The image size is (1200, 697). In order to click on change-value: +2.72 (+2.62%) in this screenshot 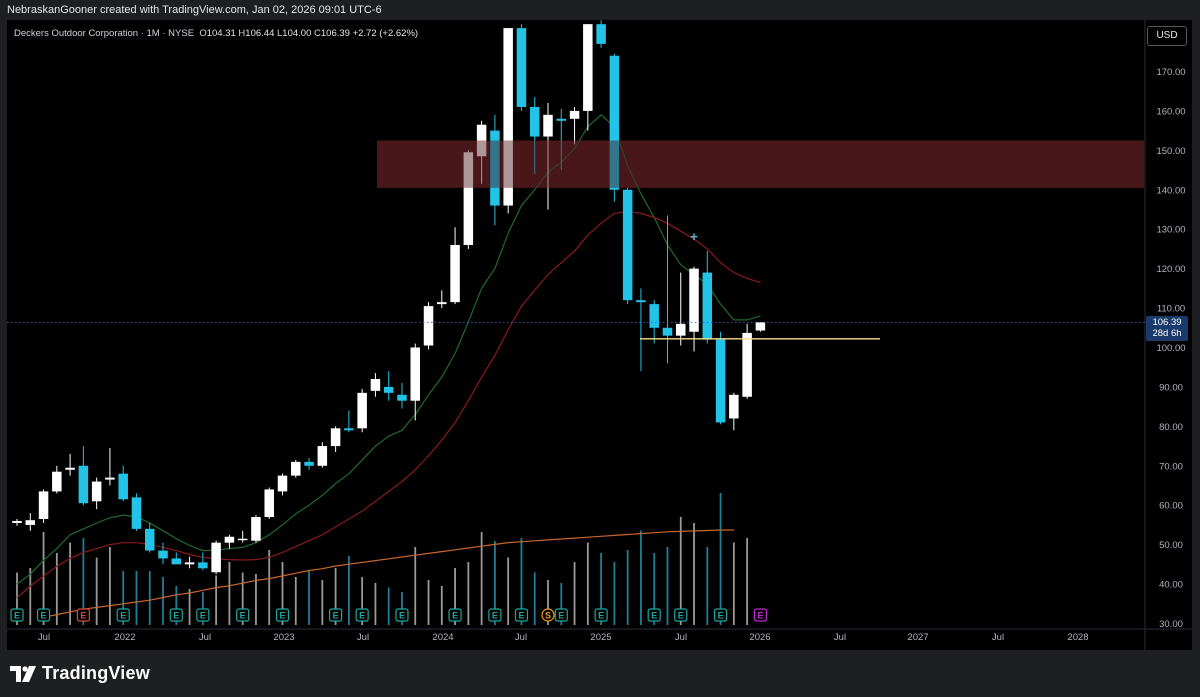, I will do `click(385, 33)`.